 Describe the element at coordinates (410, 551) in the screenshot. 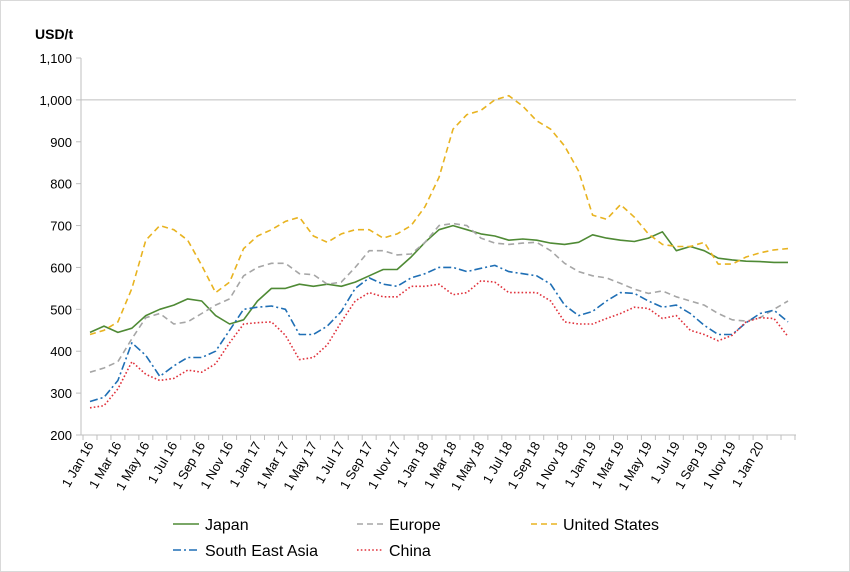

I see `legend-label: China` at that location.